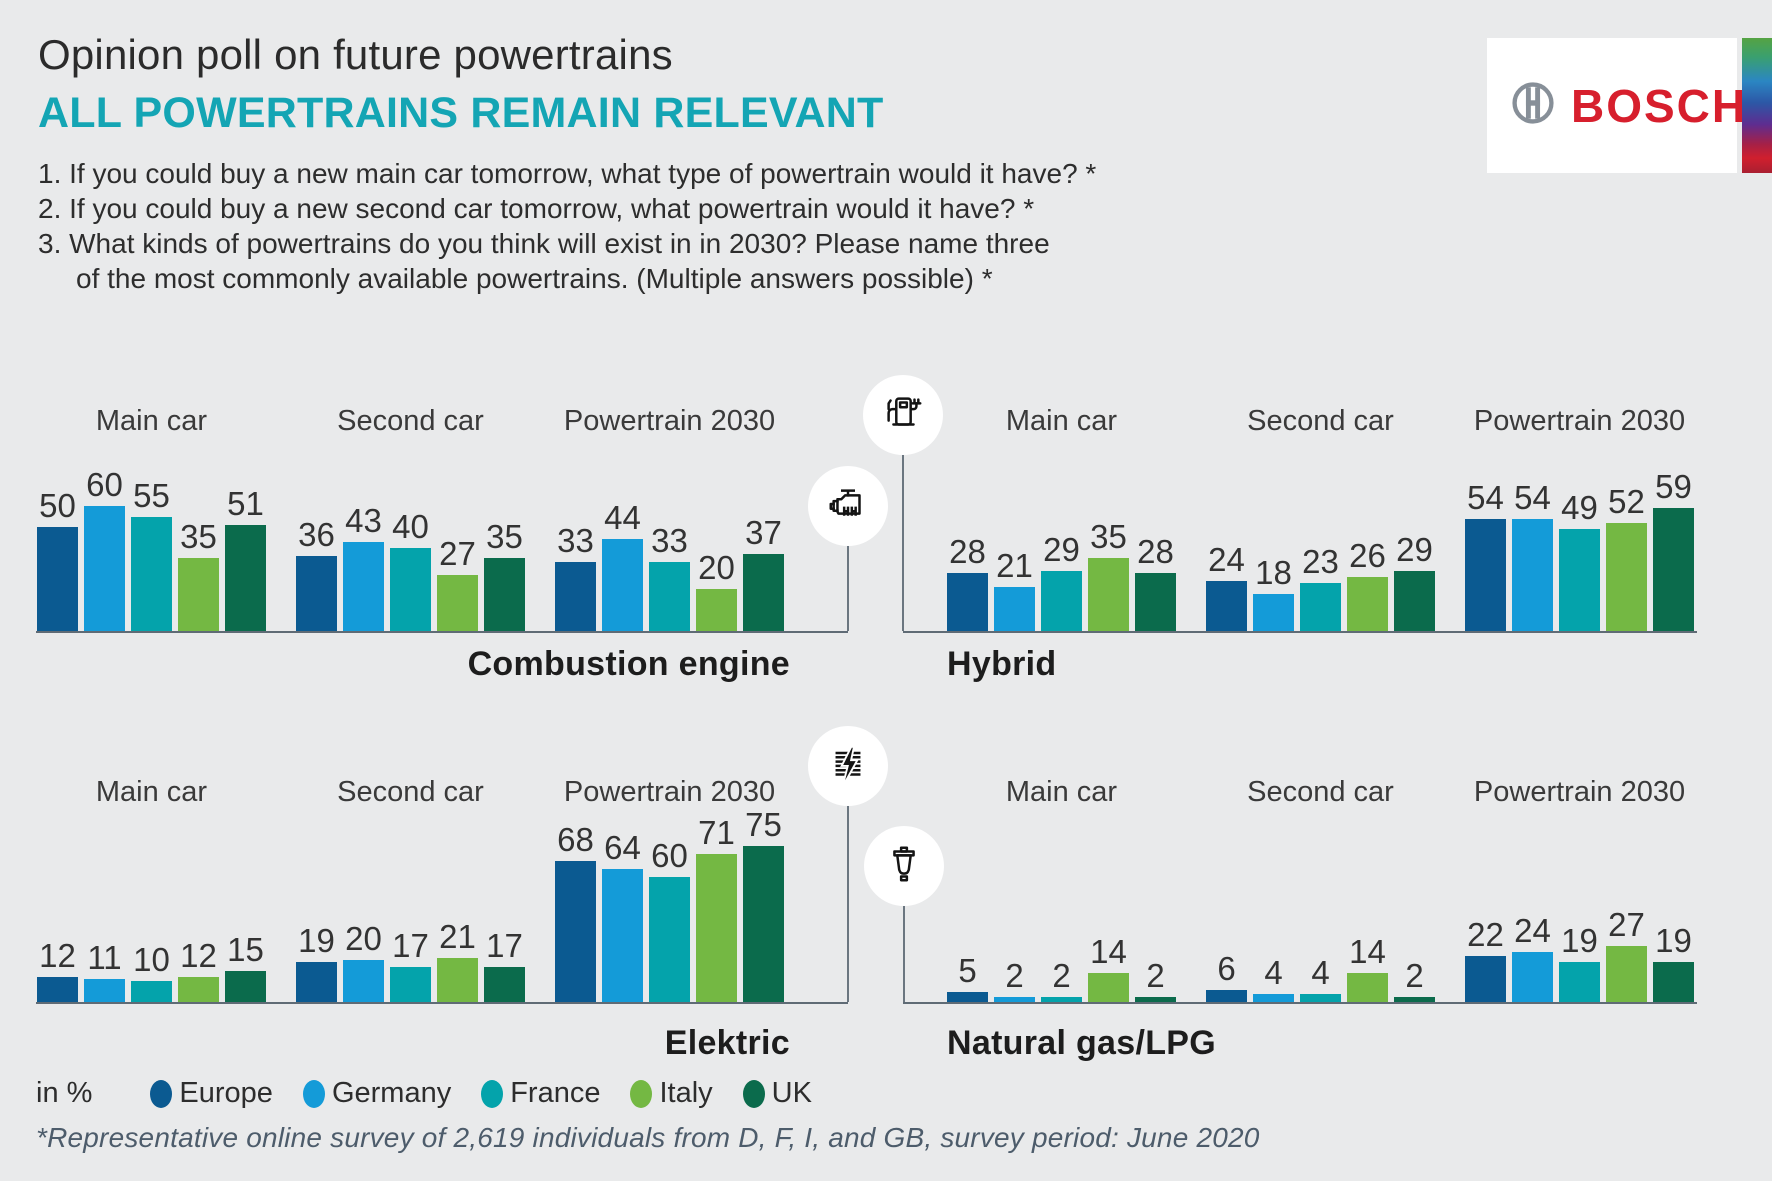 This screenshot has height=1181, width=1772. What do you see at coordinates (1320, 582) in the screenshot?
I see `bar-group: 24 18 23 26 29` at bounding box center [1320, 582].